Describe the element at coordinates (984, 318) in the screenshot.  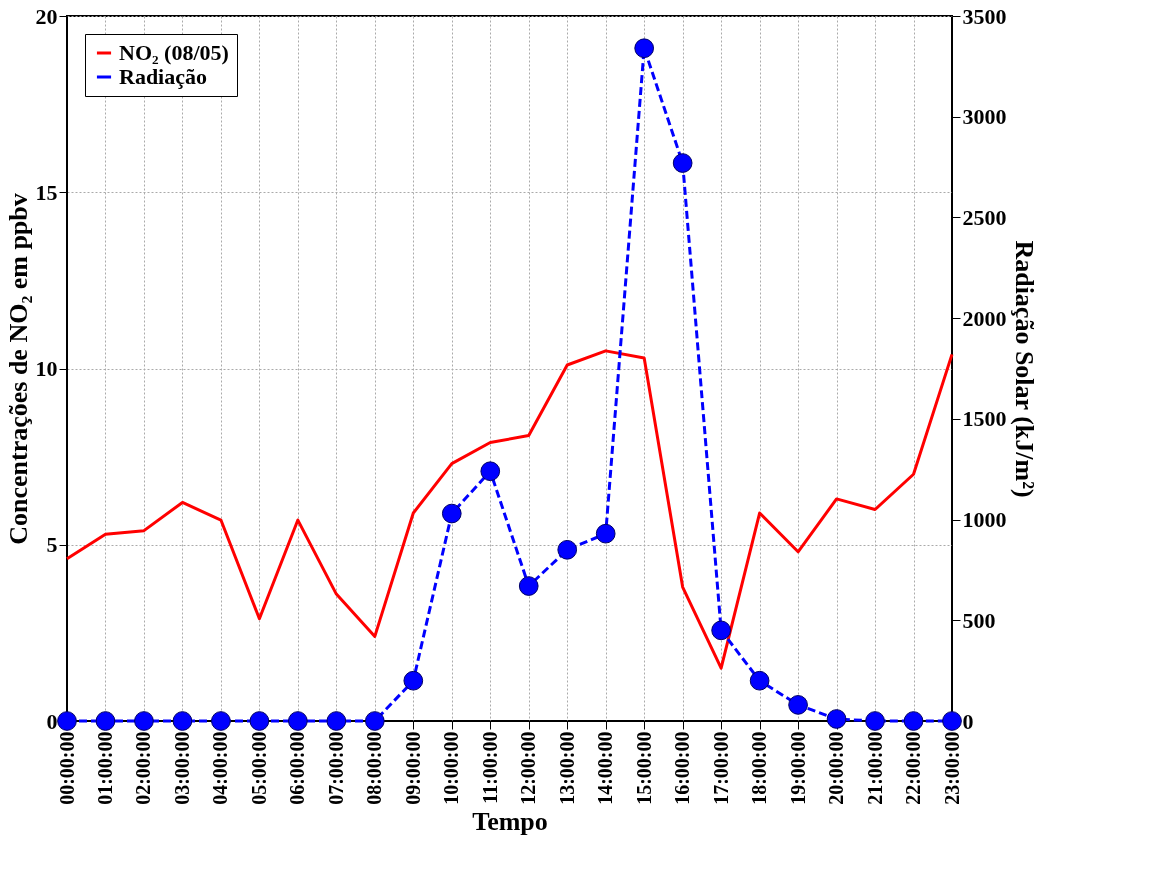
I see `y2-tick-label: 2000` at that location.